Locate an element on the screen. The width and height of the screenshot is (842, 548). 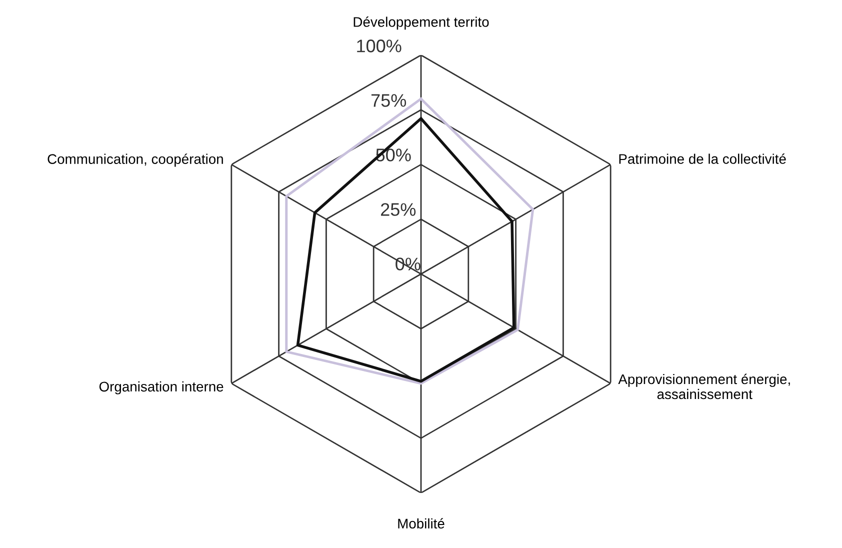
spoke-label: Communication, coopération is located at coordinates (135, 160).